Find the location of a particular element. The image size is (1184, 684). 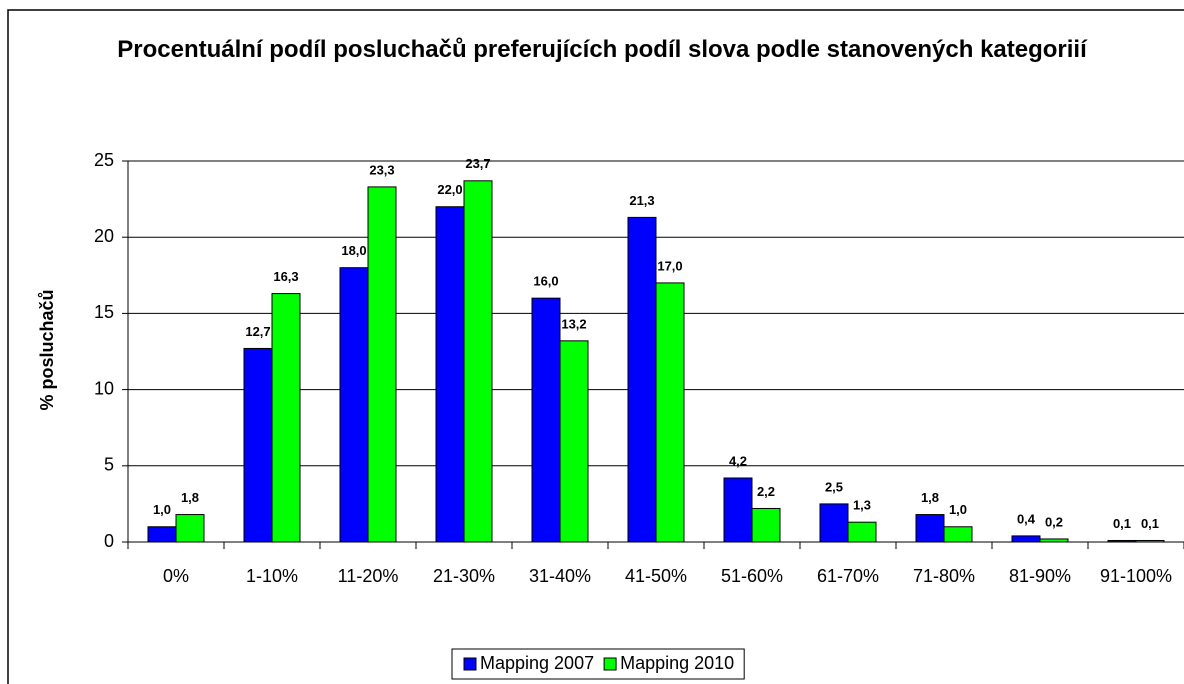

y-tick-label: 20 is located at coordinates (104, 236).